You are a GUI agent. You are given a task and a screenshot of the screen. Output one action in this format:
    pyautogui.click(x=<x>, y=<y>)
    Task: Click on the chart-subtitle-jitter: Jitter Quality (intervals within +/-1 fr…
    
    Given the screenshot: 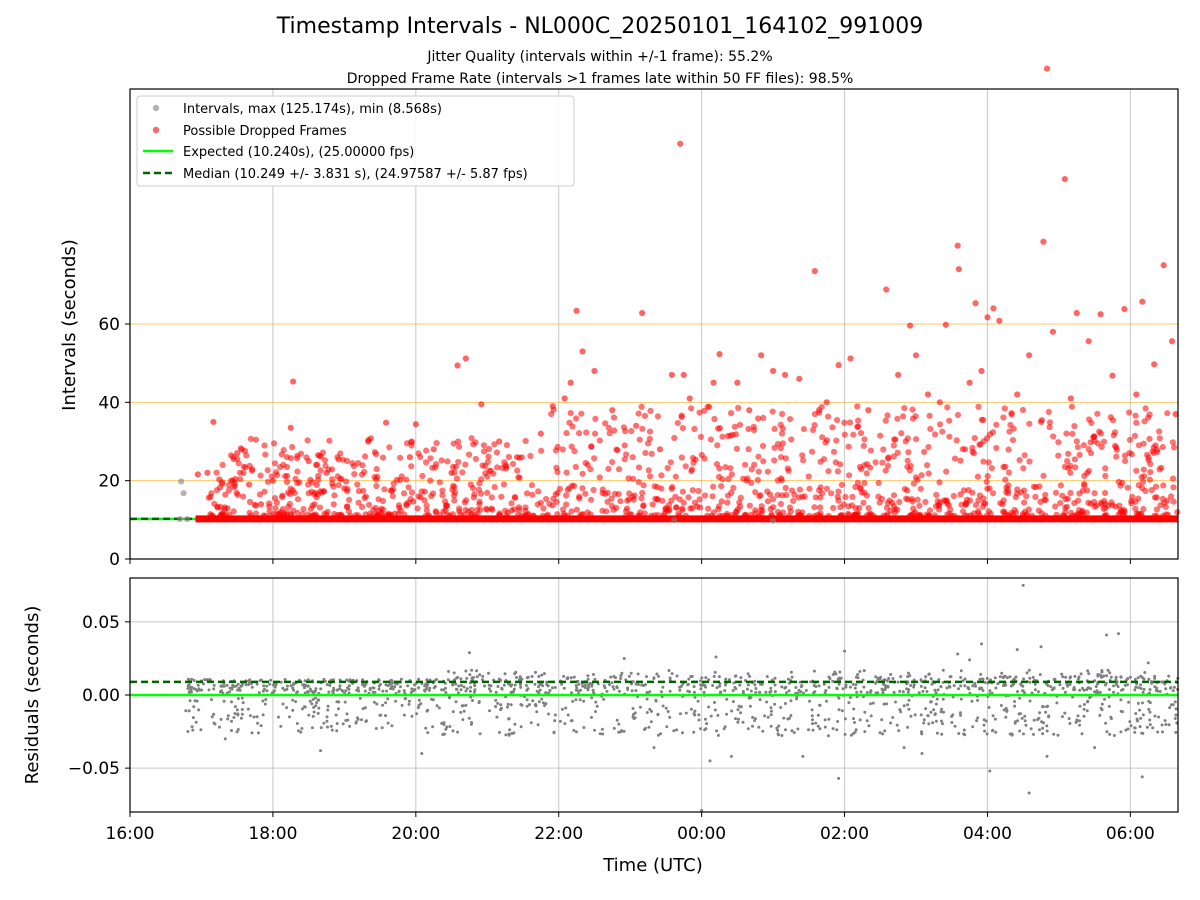 What is the action you would take?
    pyautogui.click(x=600, y=57)
    